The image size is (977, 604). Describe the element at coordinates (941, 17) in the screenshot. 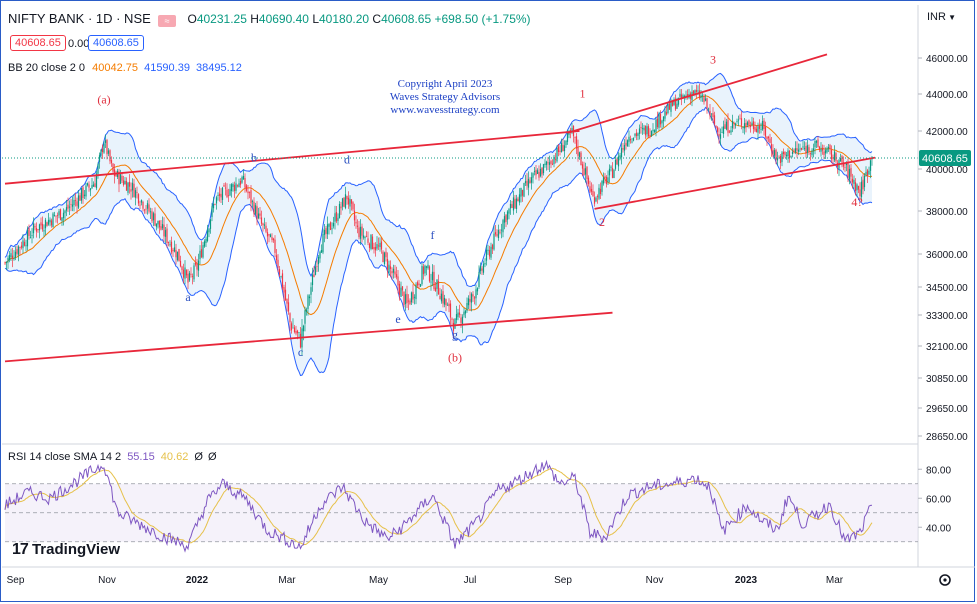

I see `currency-label: INR ▼` at that location.